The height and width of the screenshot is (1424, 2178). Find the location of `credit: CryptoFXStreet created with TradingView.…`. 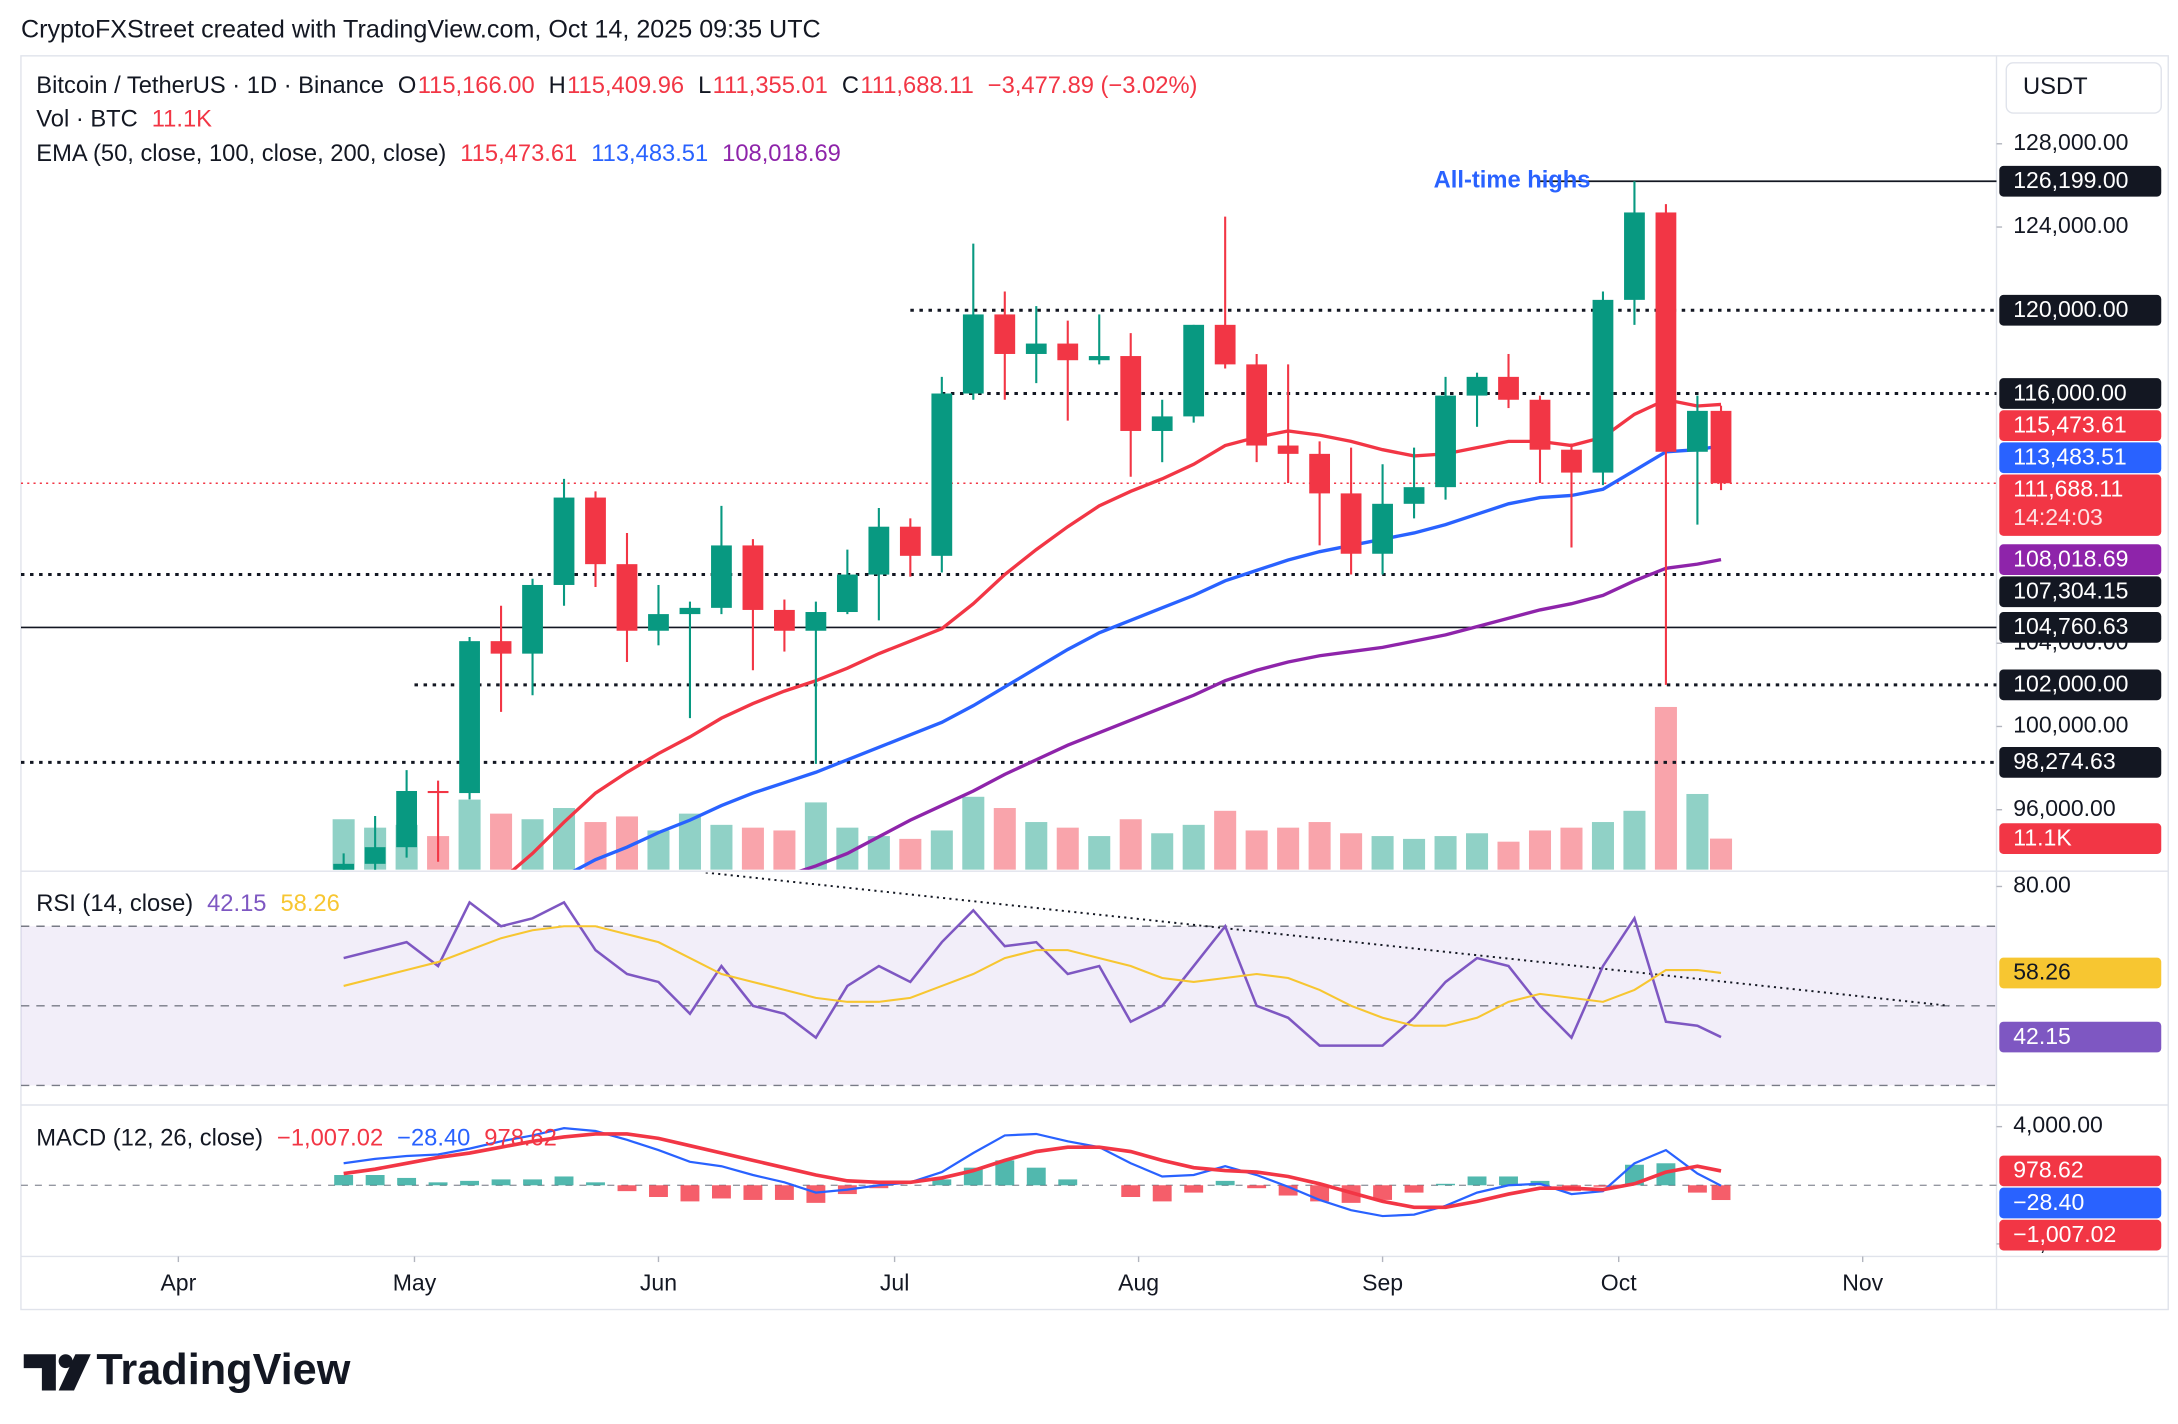

credit: CryptoFXStreet created with TradingView.… is located at coordinates (421, 29).